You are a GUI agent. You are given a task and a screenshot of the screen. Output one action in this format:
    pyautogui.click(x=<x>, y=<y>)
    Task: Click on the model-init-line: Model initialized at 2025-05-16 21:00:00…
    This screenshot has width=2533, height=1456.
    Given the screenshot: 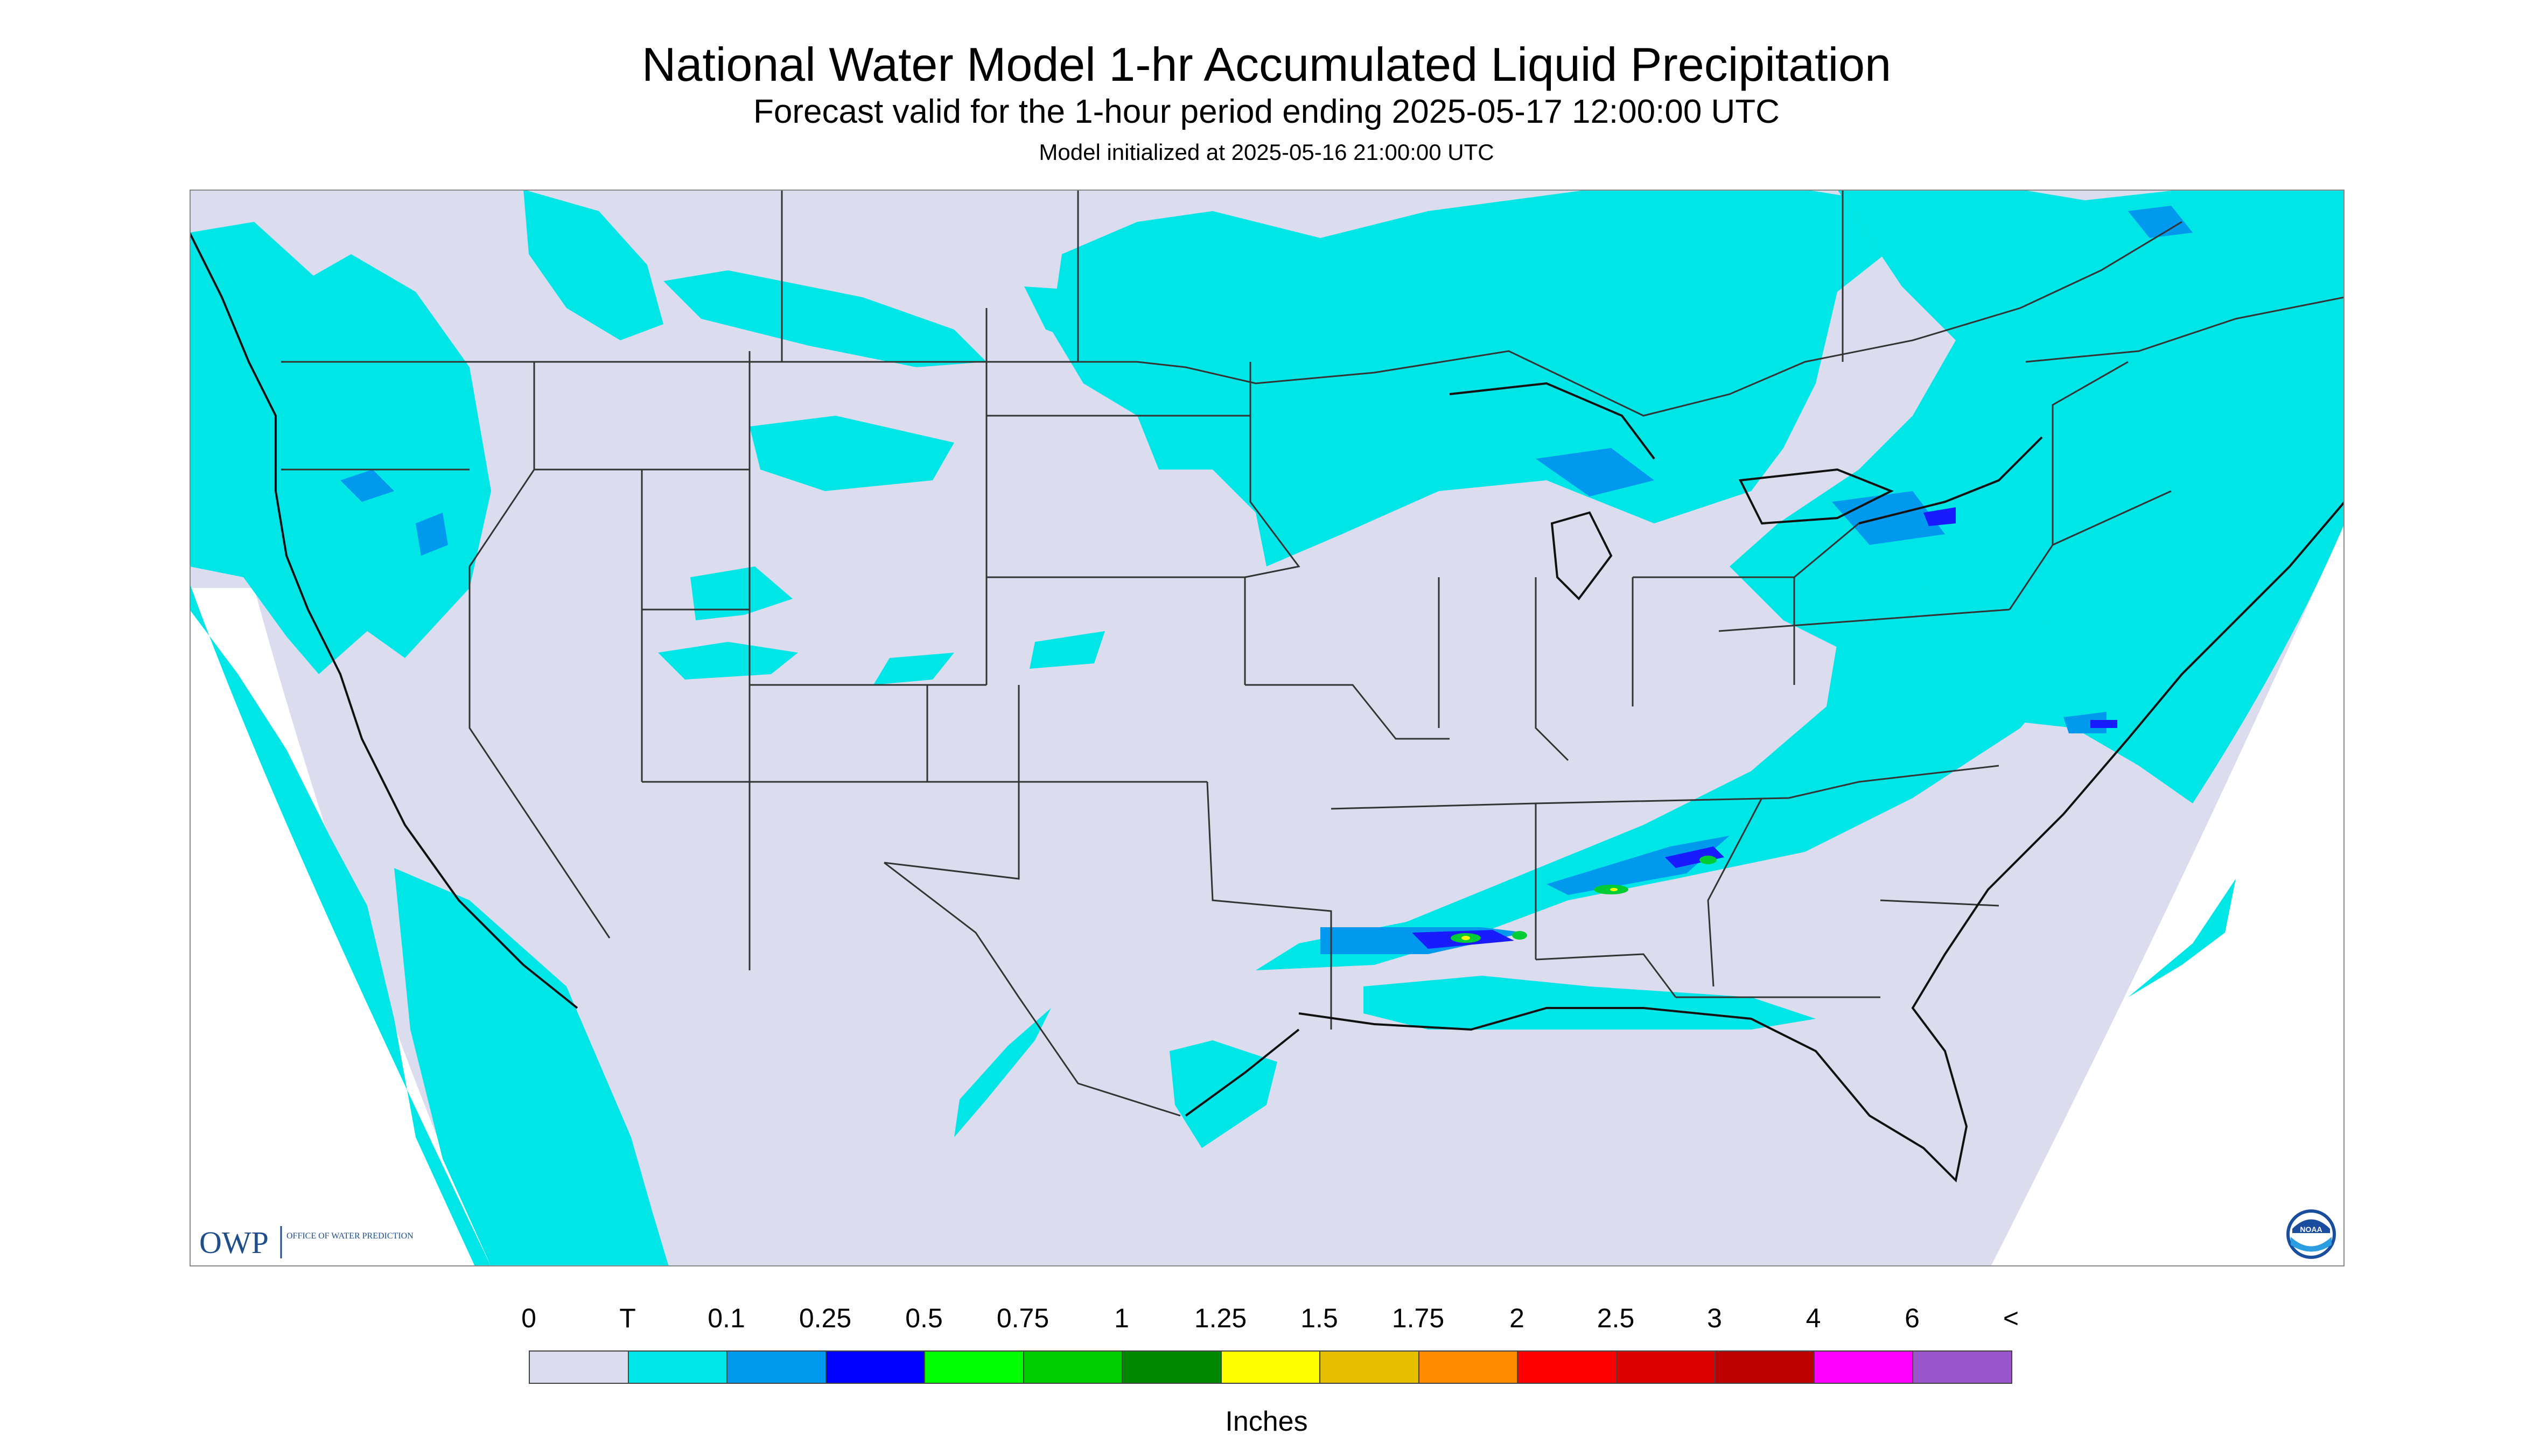 What is the action you would take?
    pyautogui.click(x=1266, y=152)
    